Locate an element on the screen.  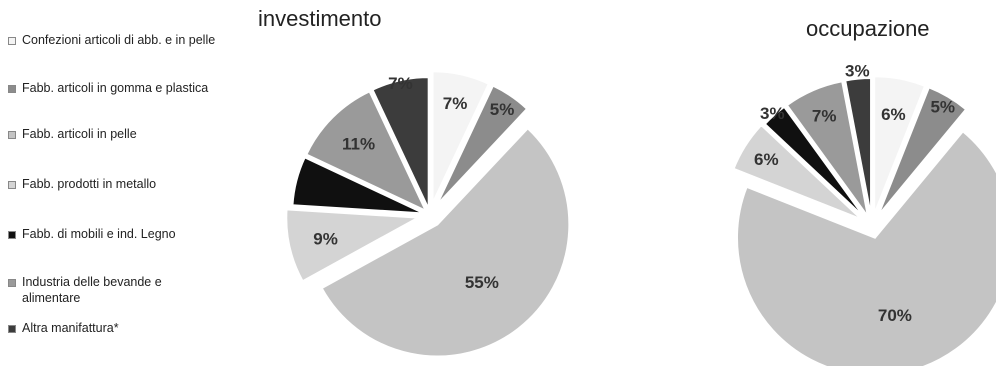
legend-label: Fabb. articoli in pelle is located at coordinates (79, 134).